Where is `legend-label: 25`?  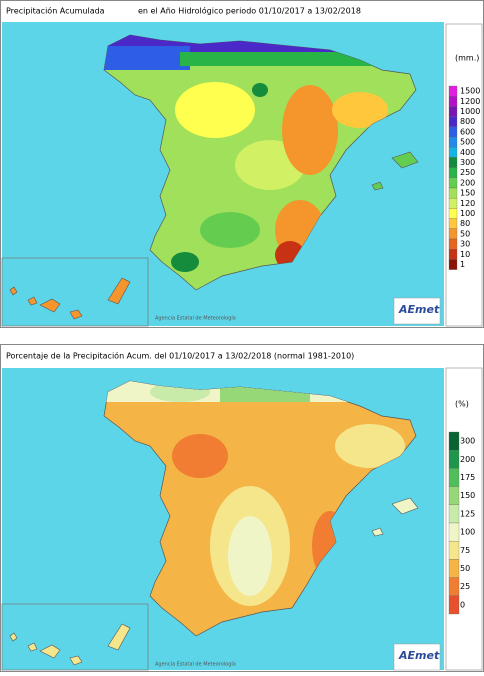
legend-label: 25 is located at coordinates (465, 586).